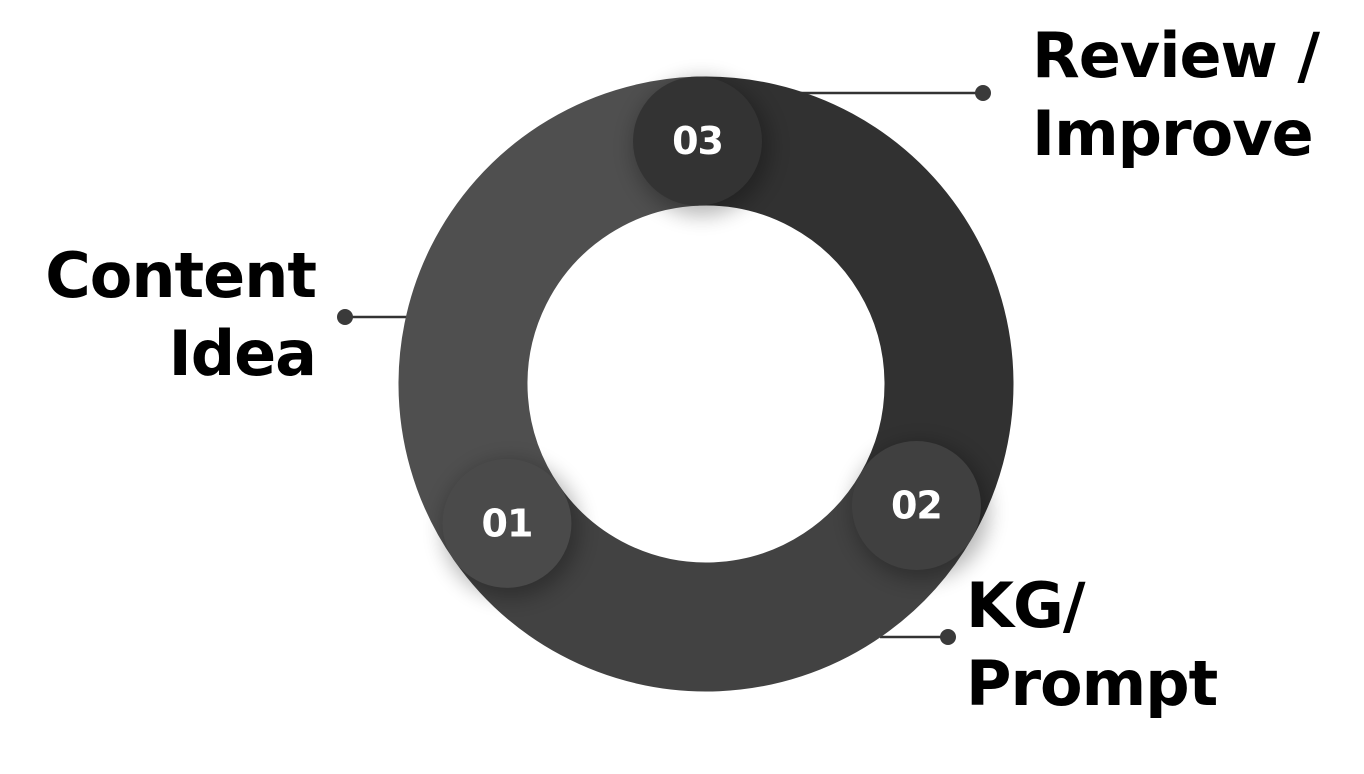 Image resolution: width=1364 pixels, height=774 pixels. I want to click on step-label-kg-prompt: KG/ Prompt, so click(1091, 645).